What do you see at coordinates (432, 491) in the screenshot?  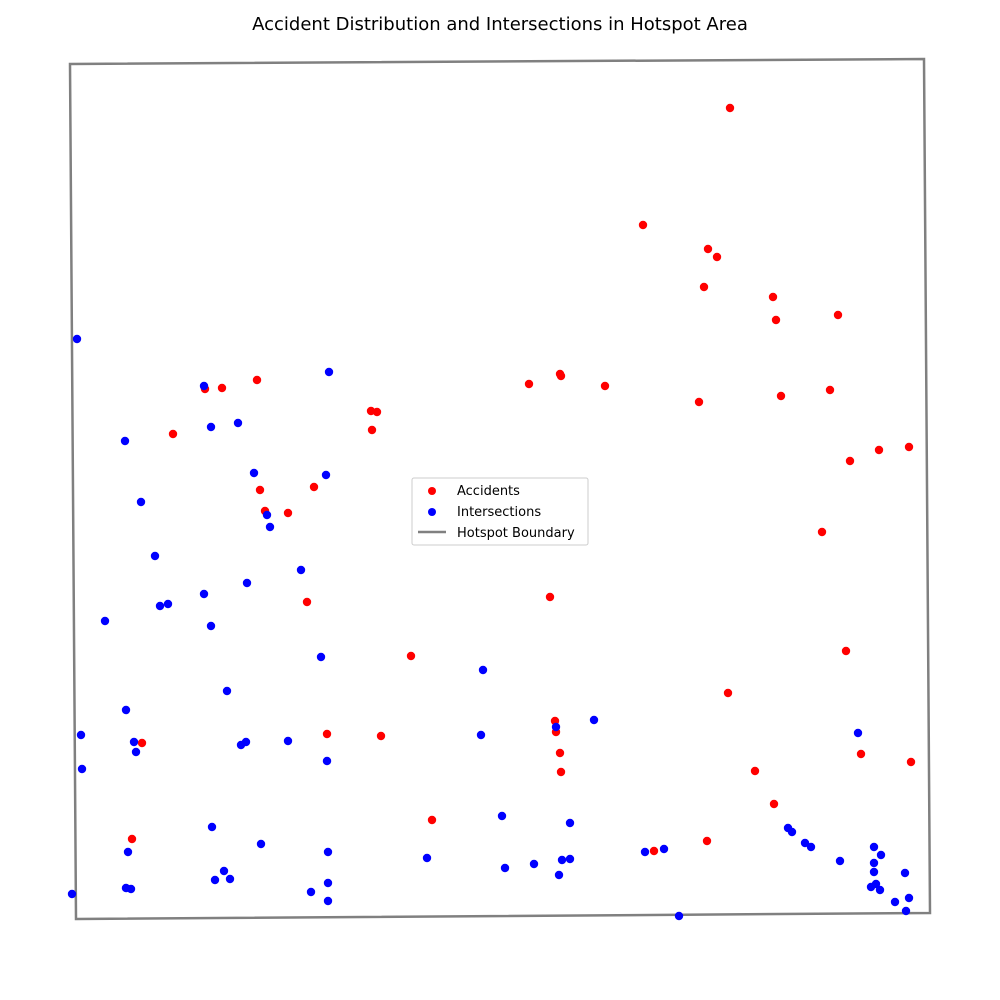 I see `legend-accidents-marker` at bounding box center [432, 491].